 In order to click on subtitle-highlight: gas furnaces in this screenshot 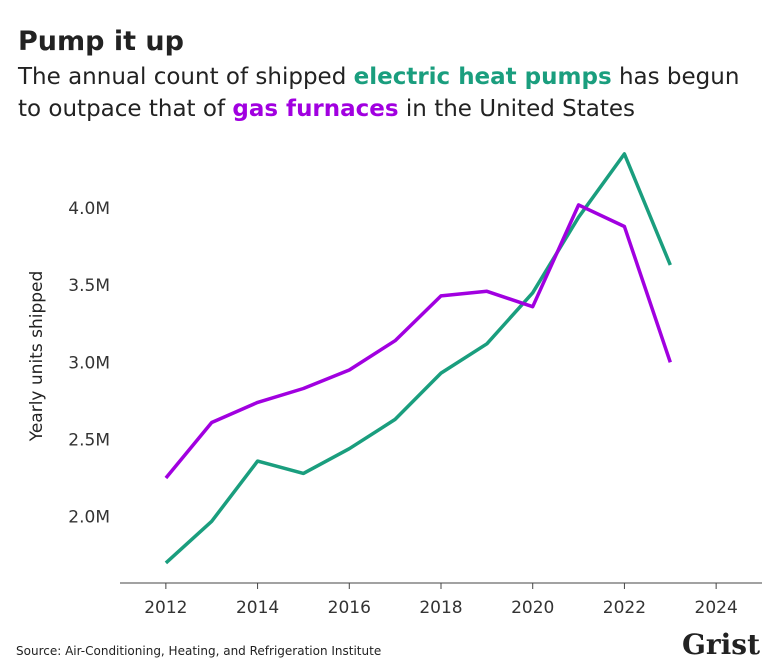, I will do `click(315, 109)`.